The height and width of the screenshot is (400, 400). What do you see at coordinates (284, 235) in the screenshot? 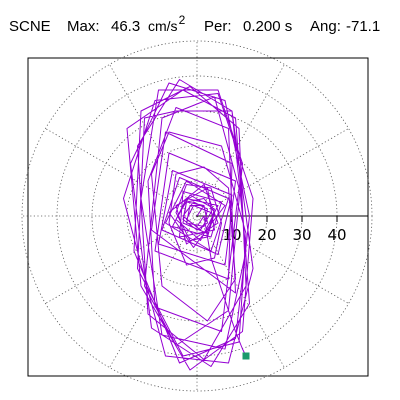
I see `radial-tick-labels: 10 20 30 40` at bounding box center [284, 235].